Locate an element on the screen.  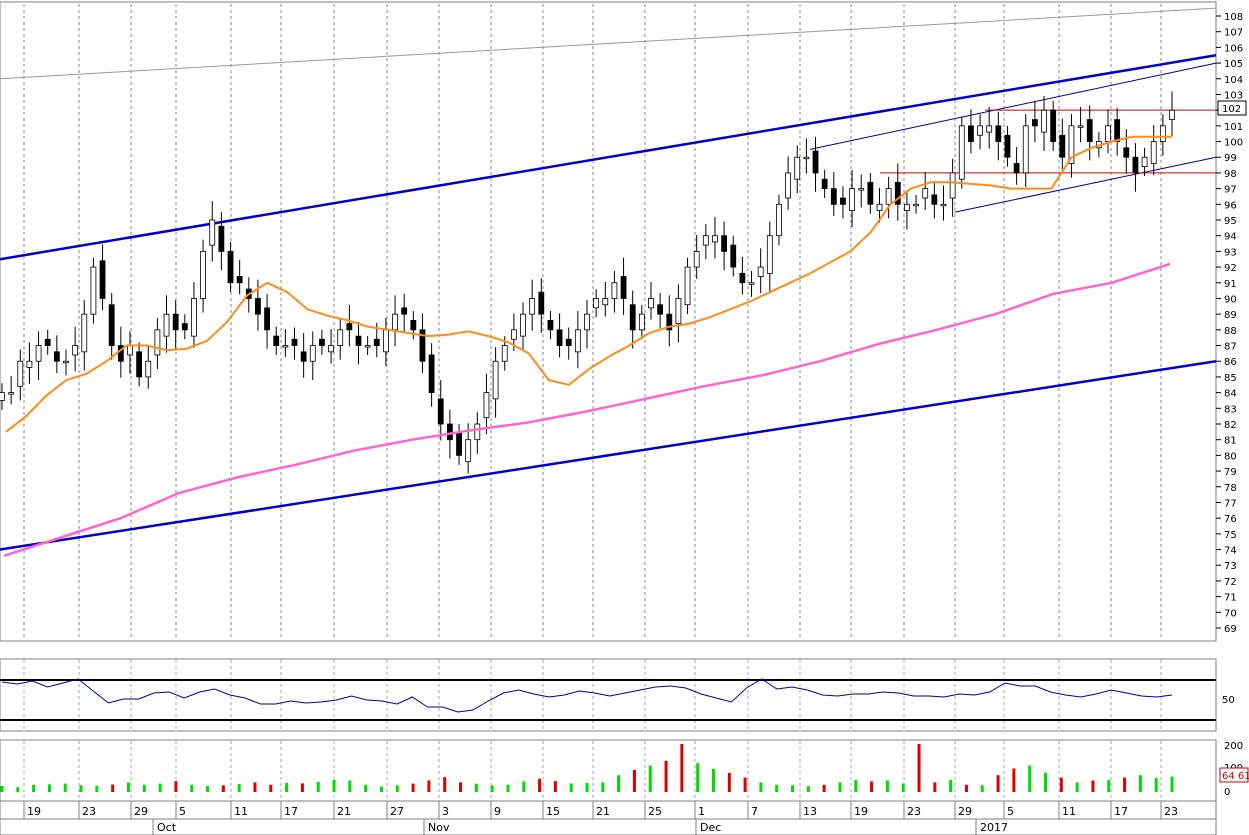
date-label: 17 is located at coordinates (291, 811).